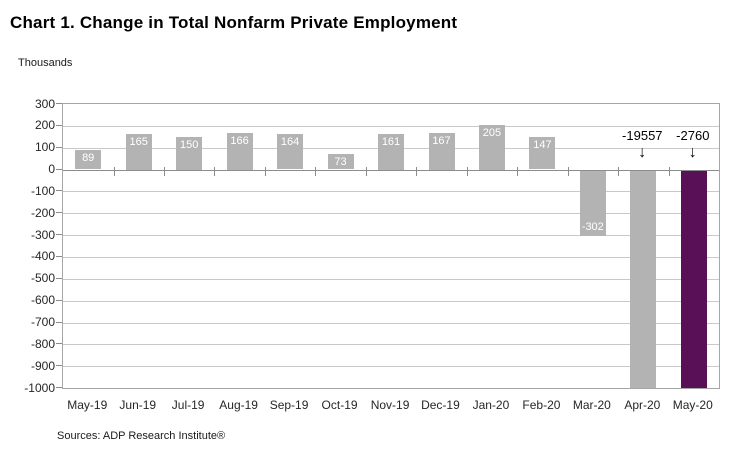 Image resolution: width=749 pixels, height=462 pixels. I want to click on y-axis-units-label: Thousands, so click(45, 63).